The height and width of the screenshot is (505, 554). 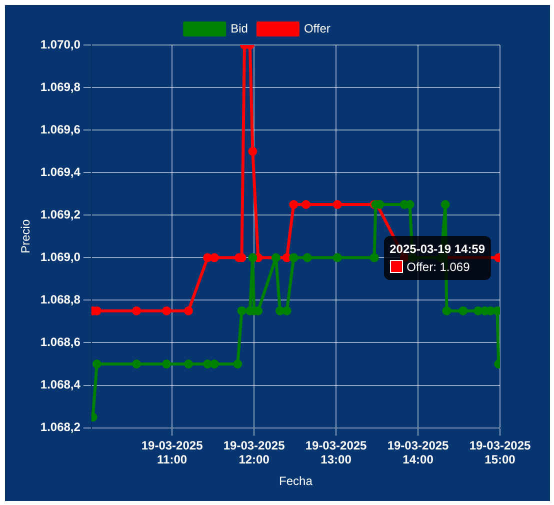 I want to click on y-tick-label: 1.069,0, so click(x=60, y=257).